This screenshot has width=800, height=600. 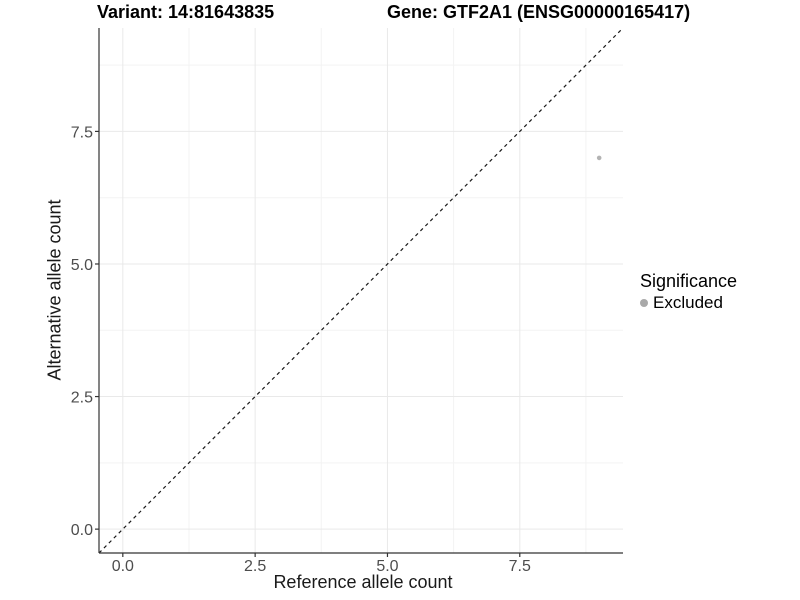 What do you see at coordinates (186, 12) in the screenshot?
I see `variant-title: Variant: 14:81643835` at bounding box center [186, 12].